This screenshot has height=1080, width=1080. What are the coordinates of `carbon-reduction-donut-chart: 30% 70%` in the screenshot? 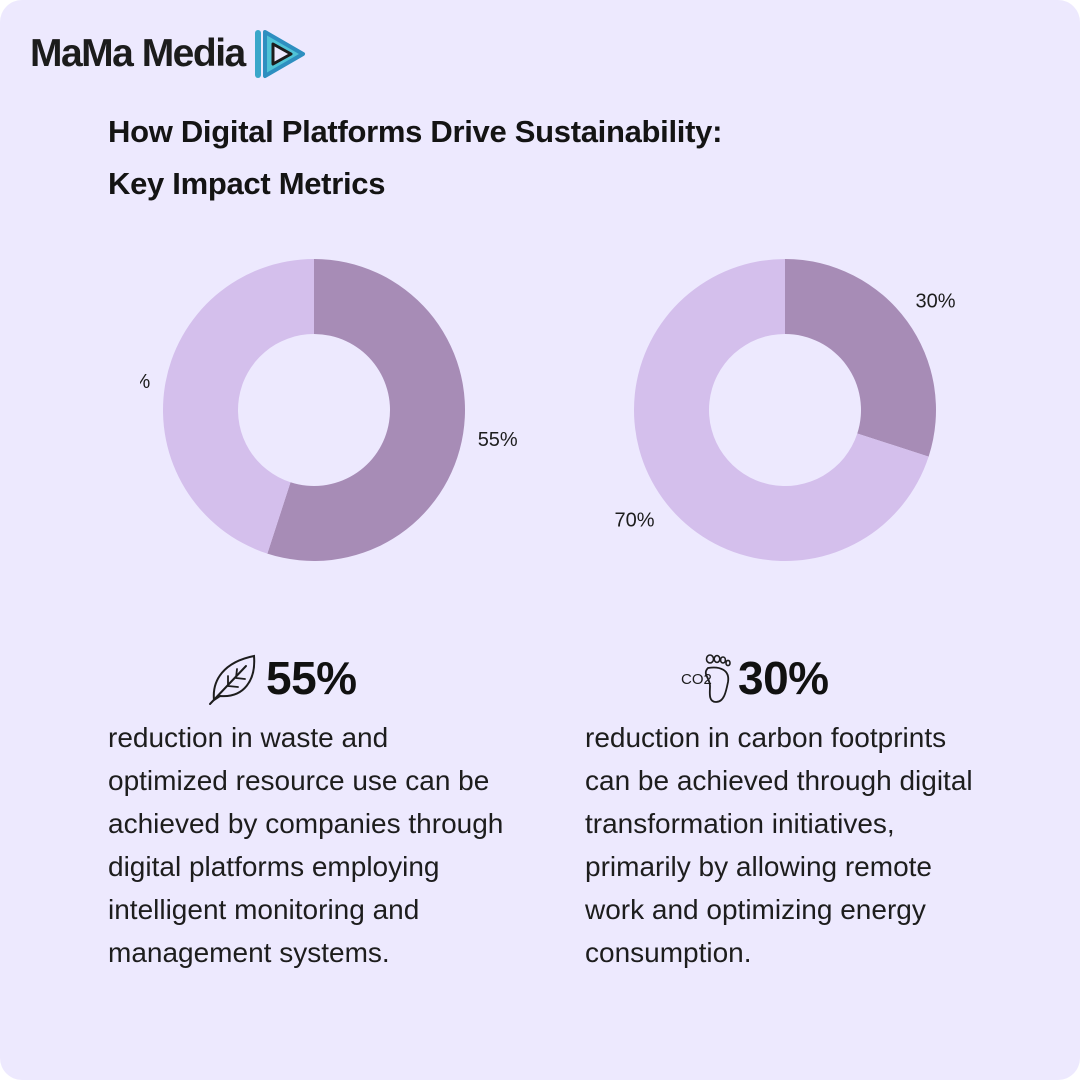 It's located at (785, 410).